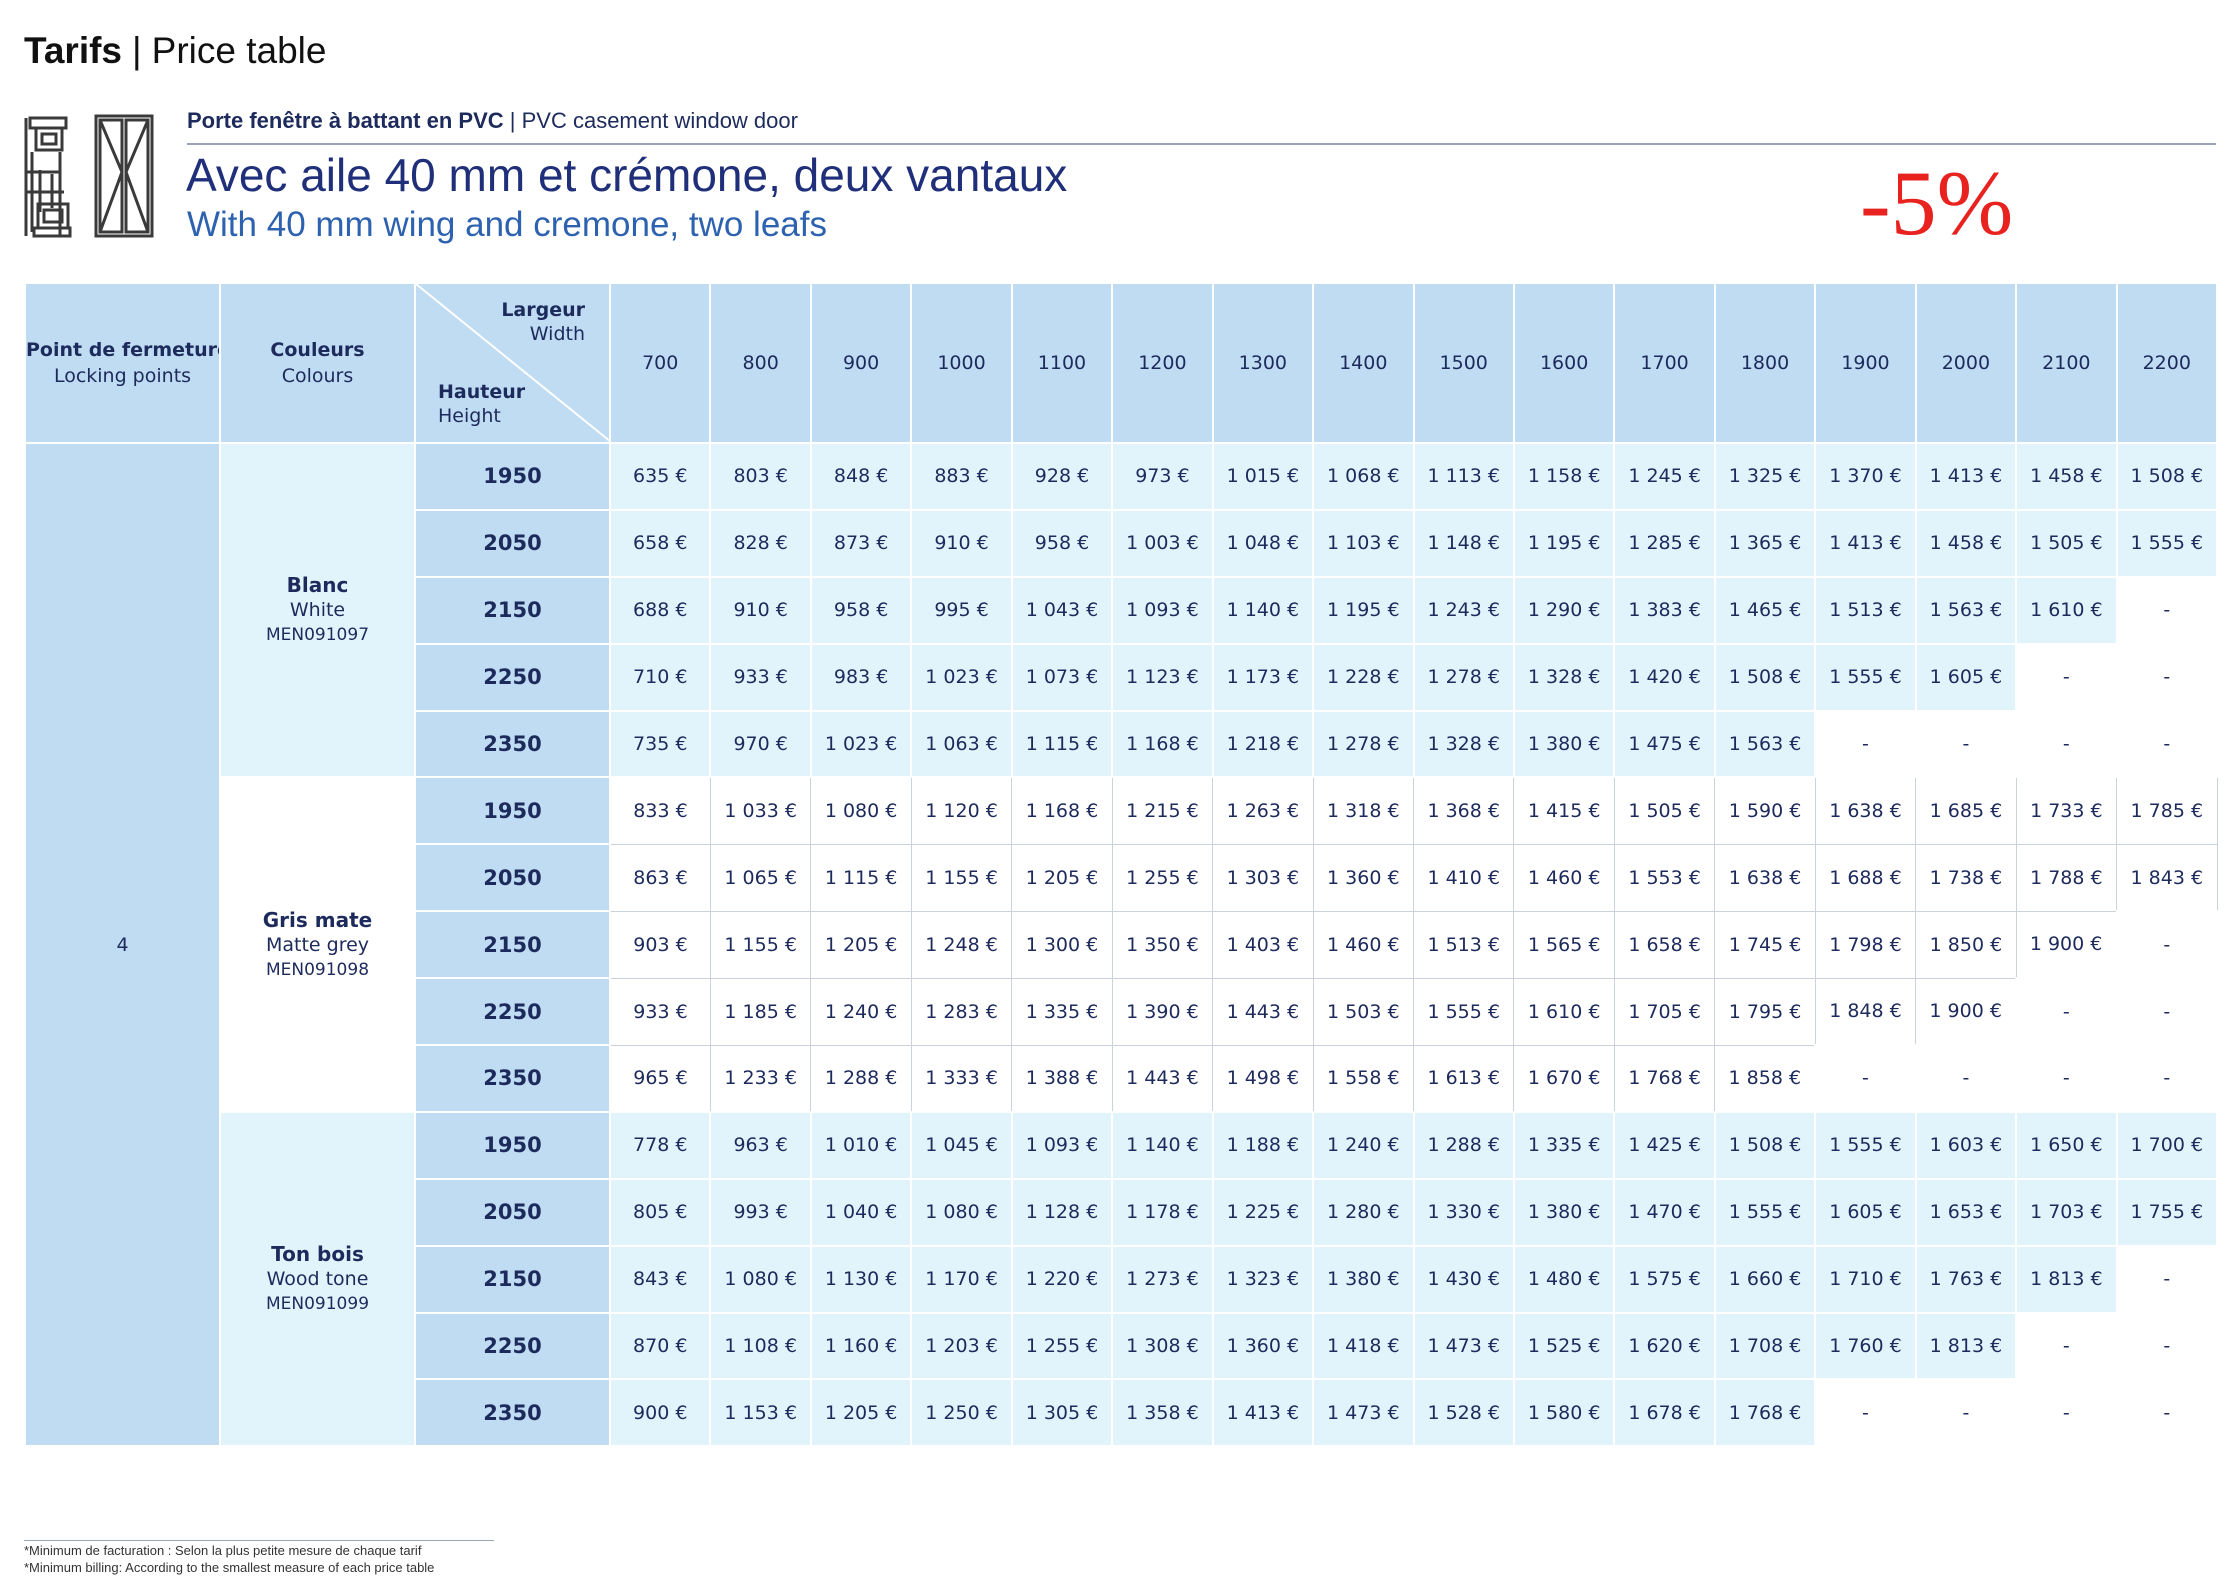 The width and height of the screenshot is (2236, 1586). What do you see at coordinates (1162, 543) in the screenshot?
I see `price-cell: 1 003 €` at bounding box center [1162, 543].